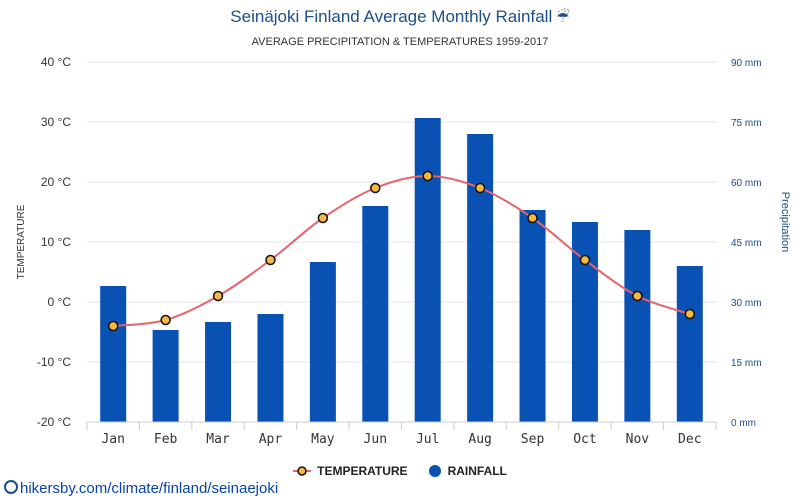  I want to click on x-tick-label: Sep, so click(533, 439).